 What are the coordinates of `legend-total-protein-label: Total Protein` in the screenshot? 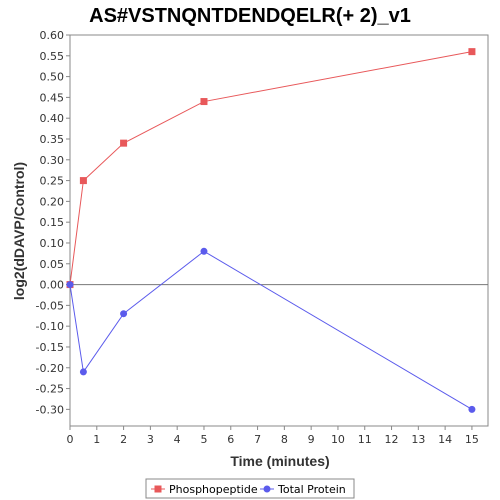 It's located at (311, 489).